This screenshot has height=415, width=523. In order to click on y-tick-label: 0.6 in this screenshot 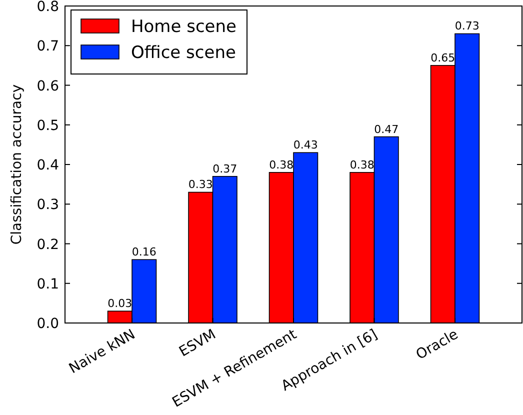, I will do `click(48, 86)`.